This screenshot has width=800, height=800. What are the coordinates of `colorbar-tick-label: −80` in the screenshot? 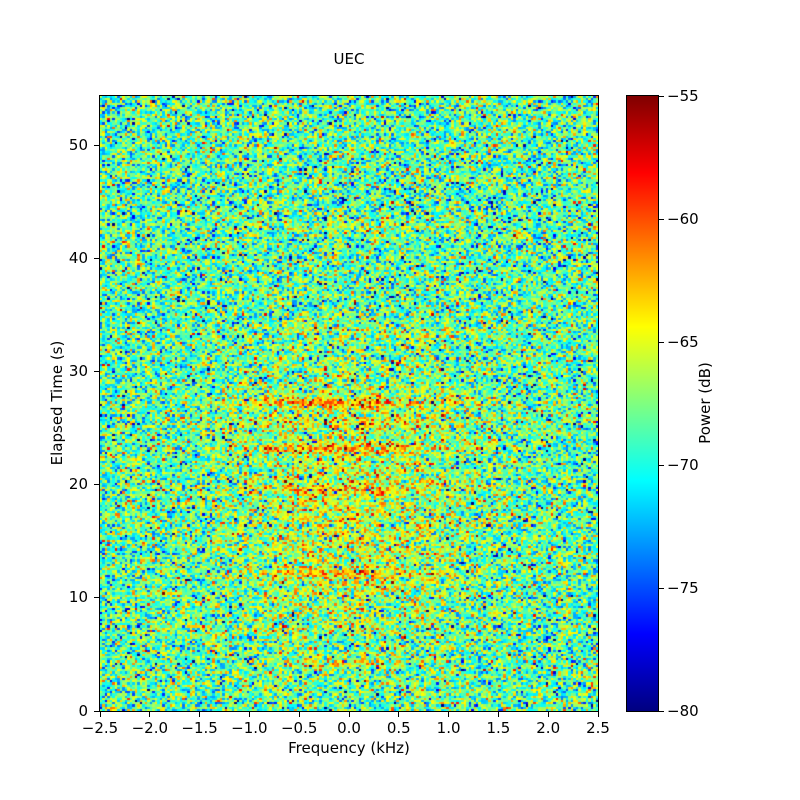 It's located at (683, 710).